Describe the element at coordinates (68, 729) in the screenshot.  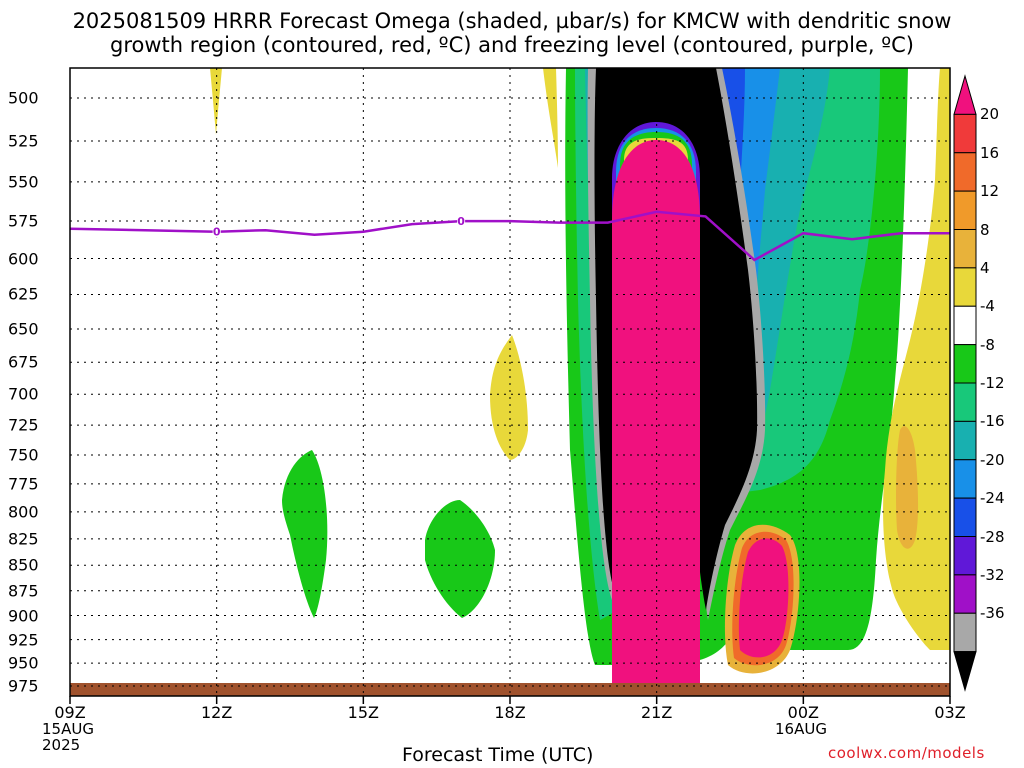
I see `x-subtick-date: 15AUG` at that location.